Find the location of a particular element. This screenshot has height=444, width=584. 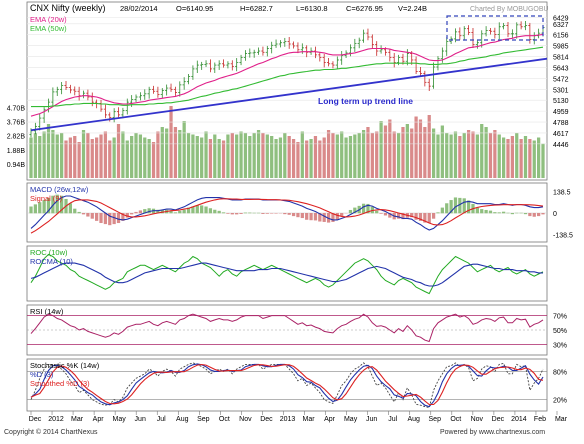

header-volume: V=2.24B is located at coordinates (412, 8).